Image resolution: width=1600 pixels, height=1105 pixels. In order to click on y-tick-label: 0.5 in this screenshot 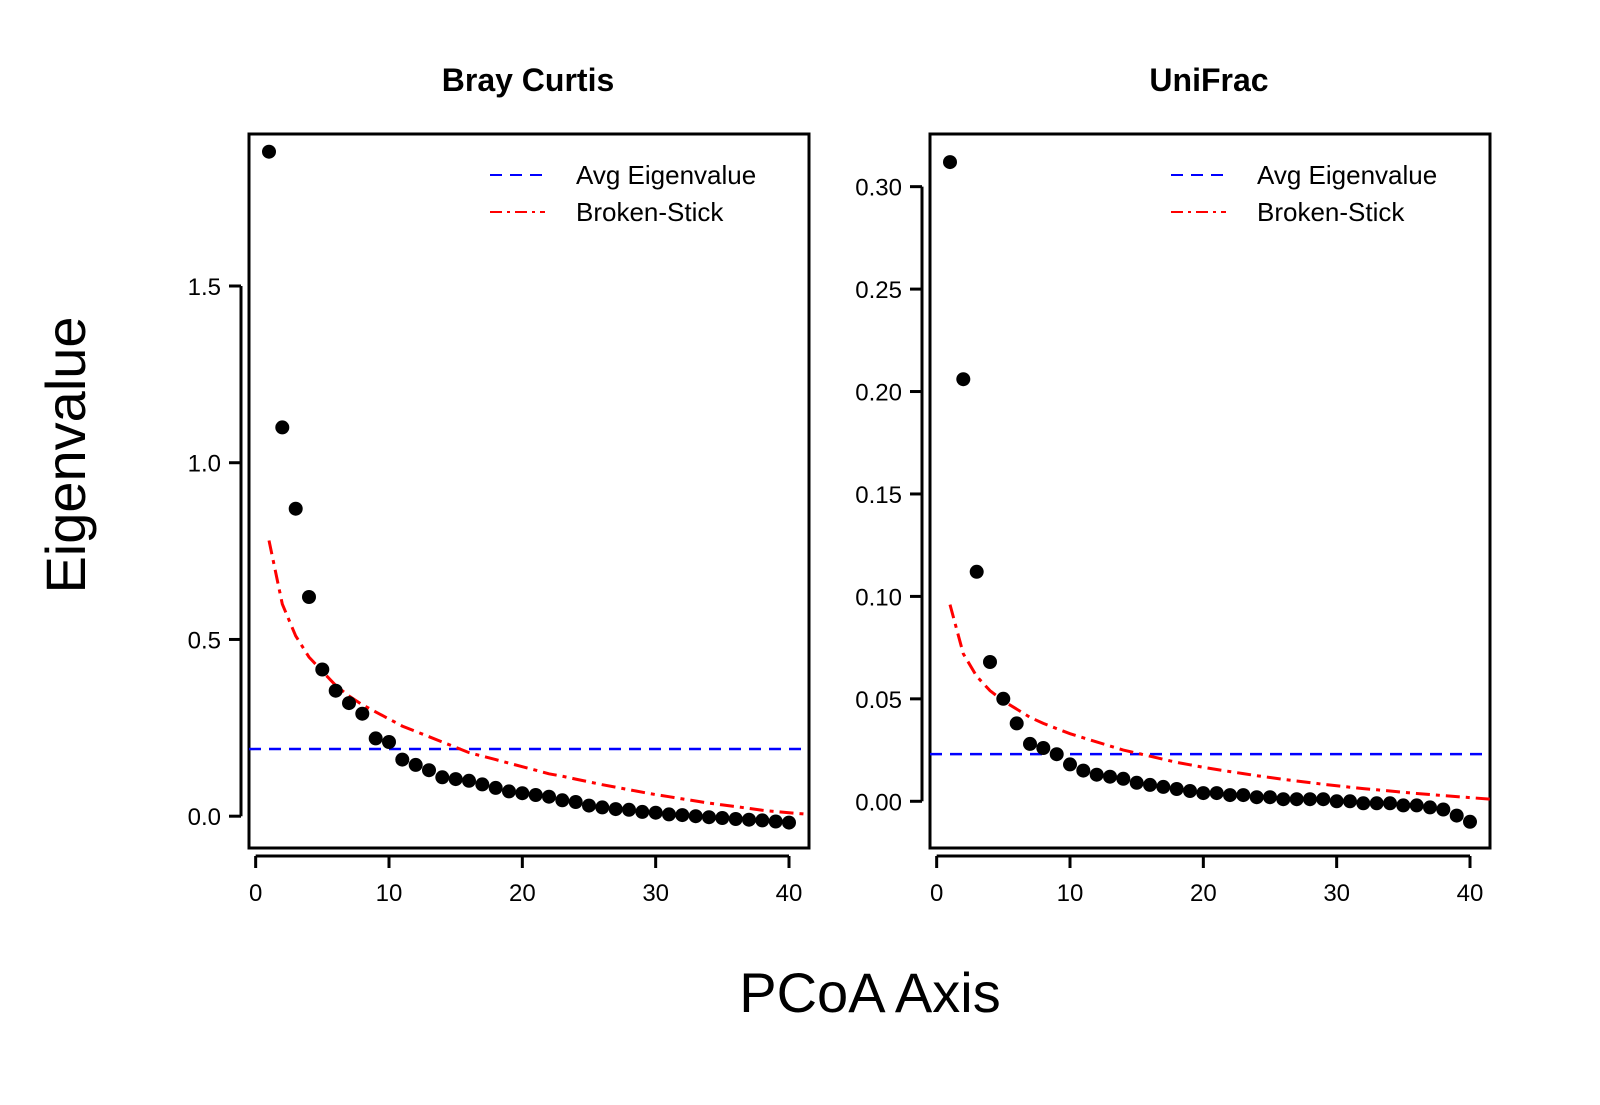, I will do `click(204, 640)`.